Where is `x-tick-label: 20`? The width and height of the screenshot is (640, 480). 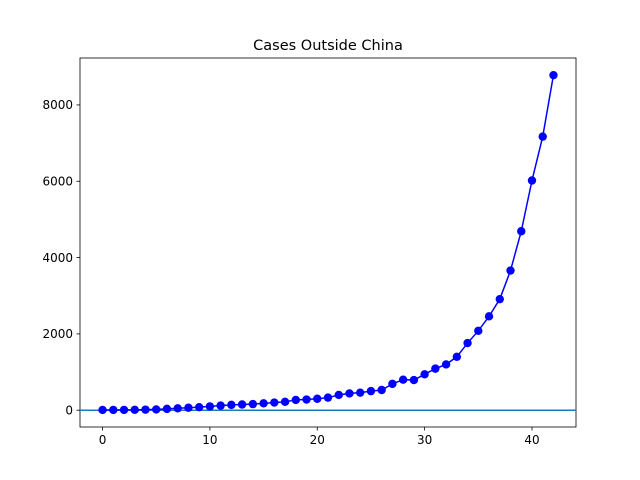
x-tick-label: 20 is located at coordinates (317, 440).